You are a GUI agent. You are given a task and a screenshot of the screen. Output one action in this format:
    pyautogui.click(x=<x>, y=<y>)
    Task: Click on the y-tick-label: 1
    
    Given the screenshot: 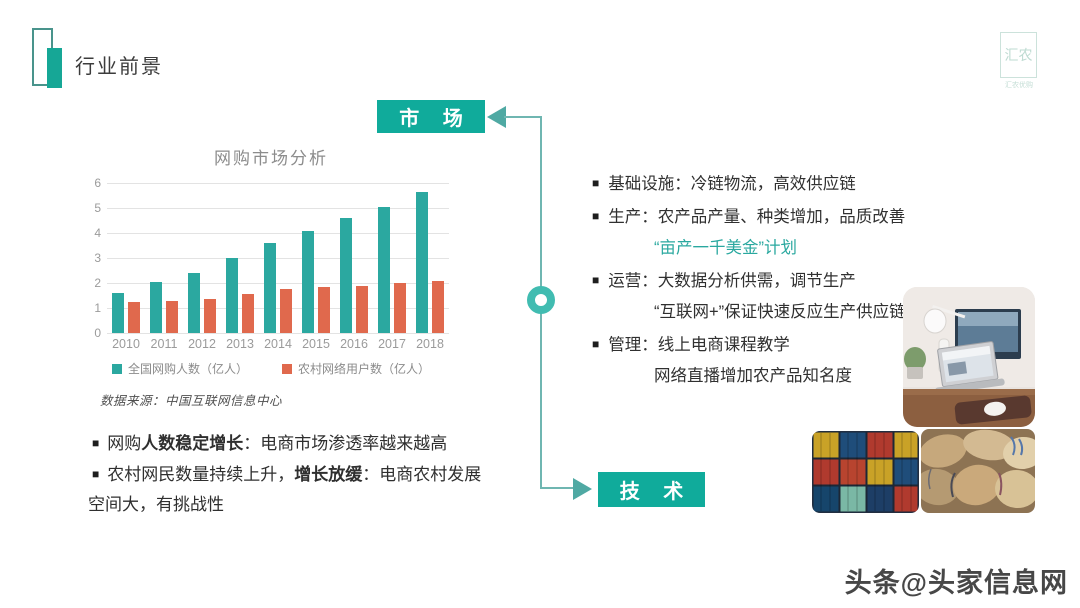 What is the action you would take?
    pyautogui.click(x=97, y=308)
    